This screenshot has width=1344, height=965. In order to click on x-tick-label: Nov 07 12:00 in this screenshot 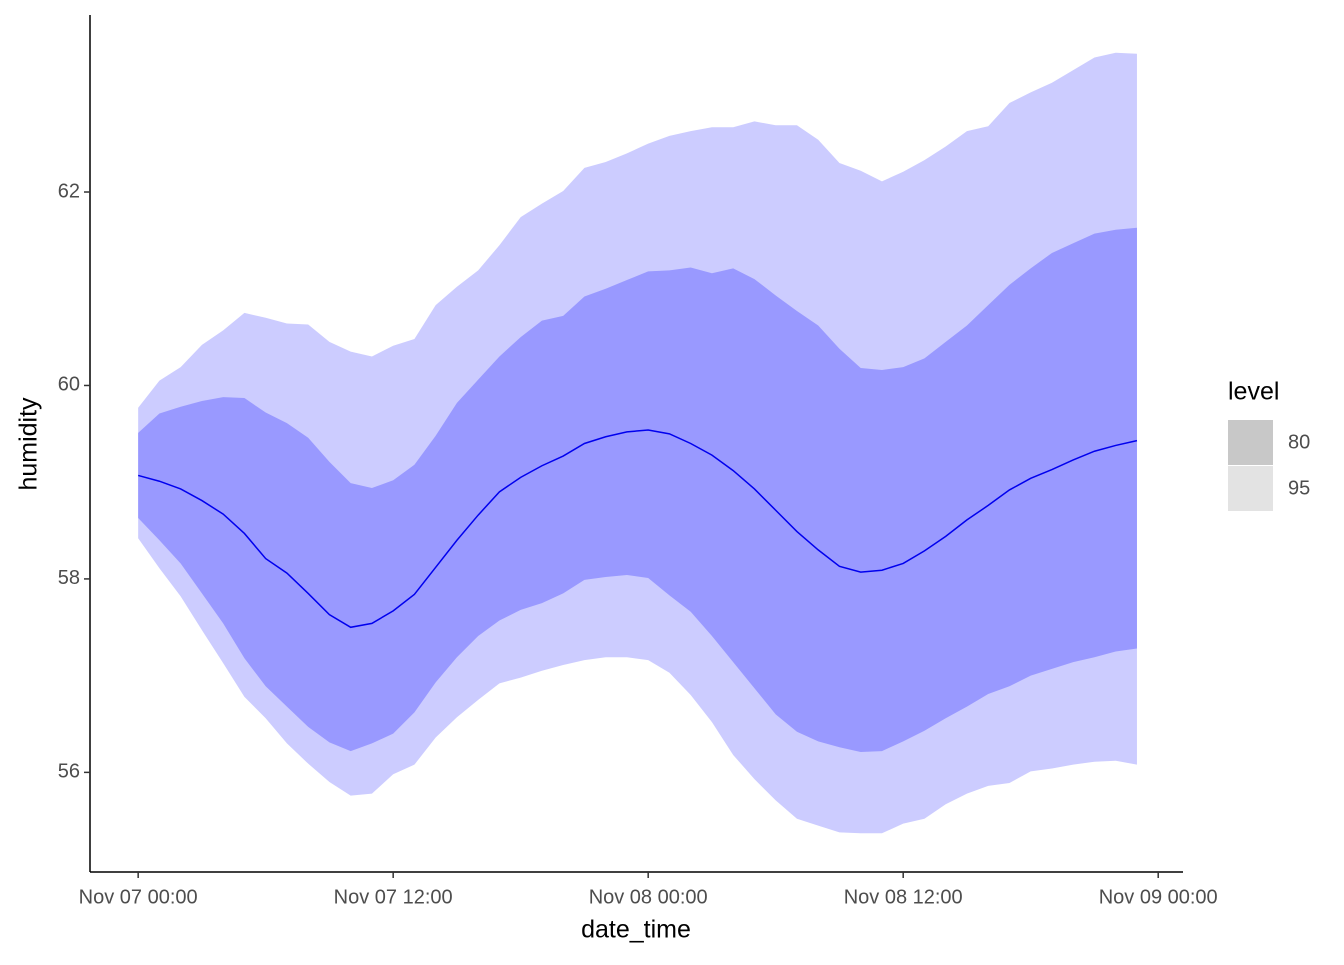, I will do `click(393, 897)`.